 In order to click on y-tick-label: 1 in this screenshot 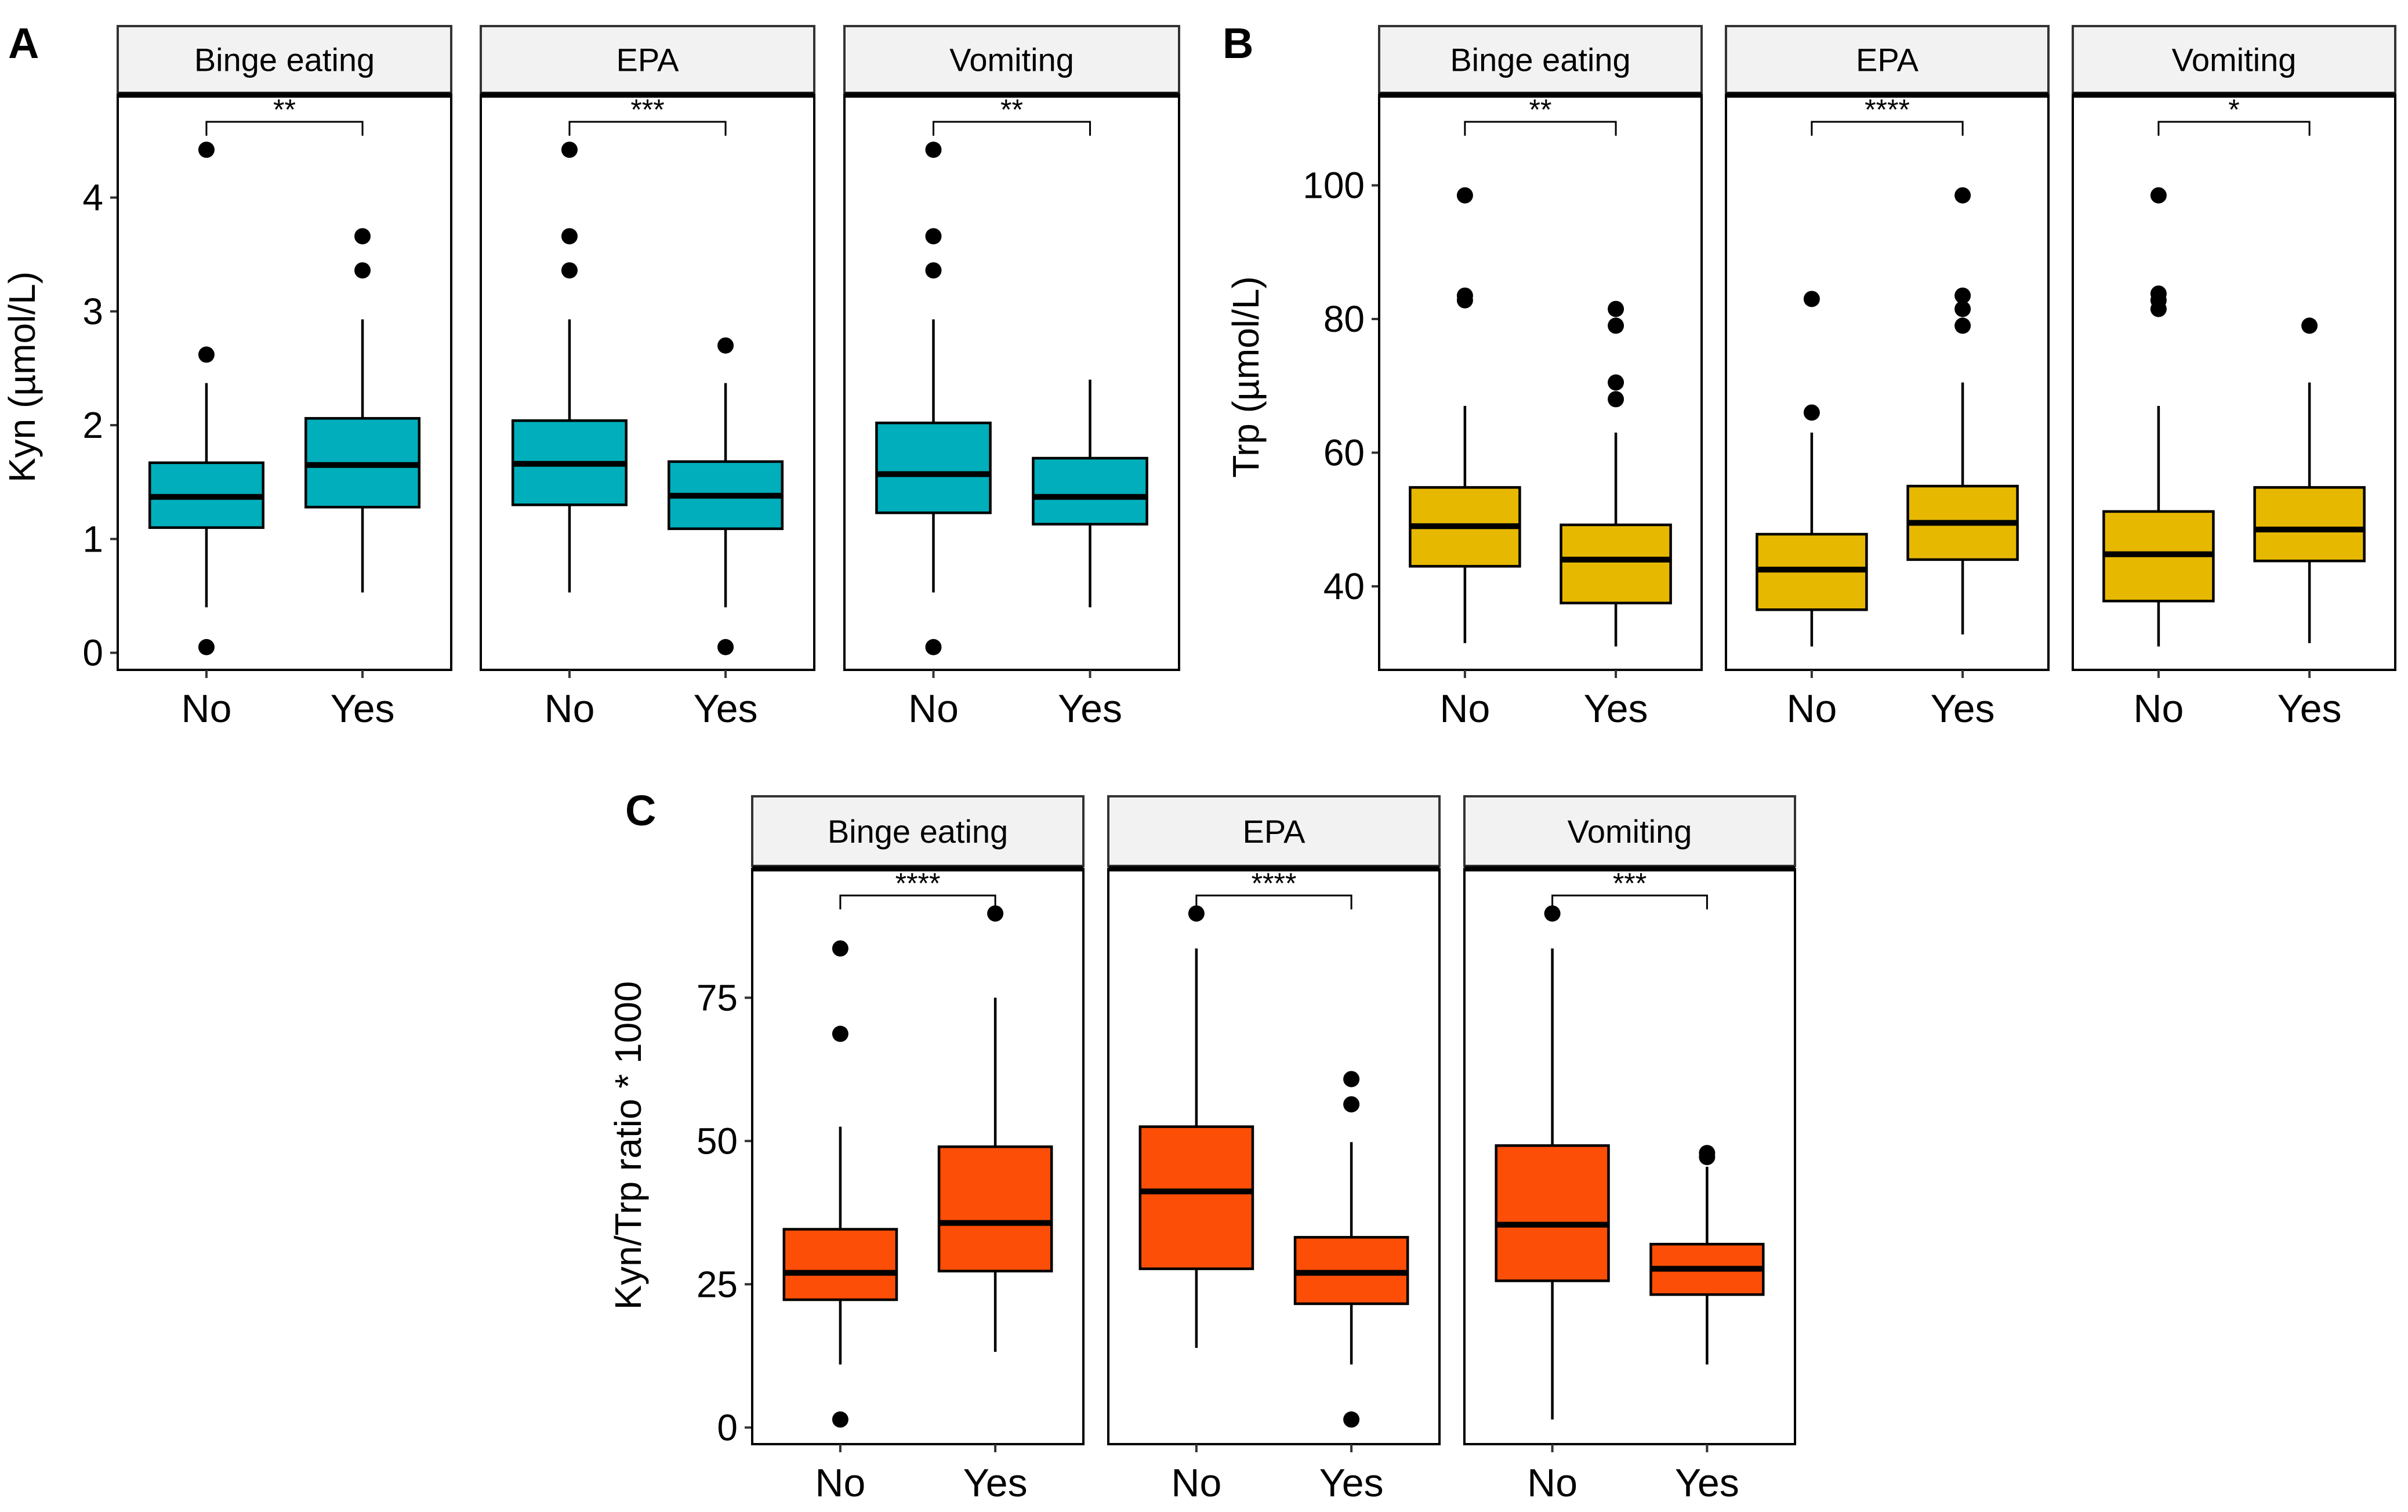, I will do `click(92, 539)`.